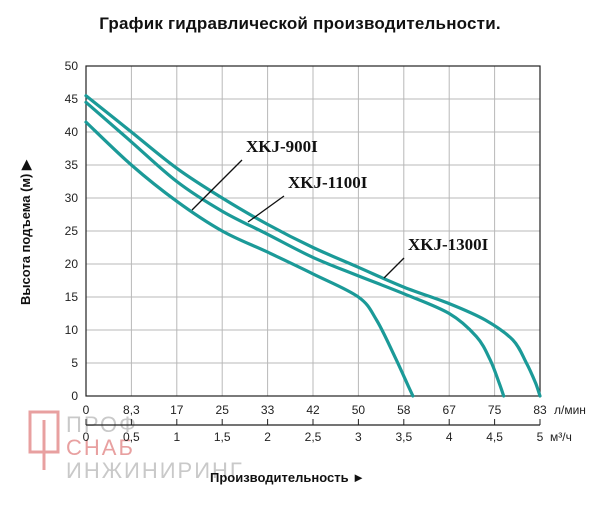 Image resolution: width=600 pixels, height=505 pixels. I want to click on y-tick-label: 10, so click(72, 330).